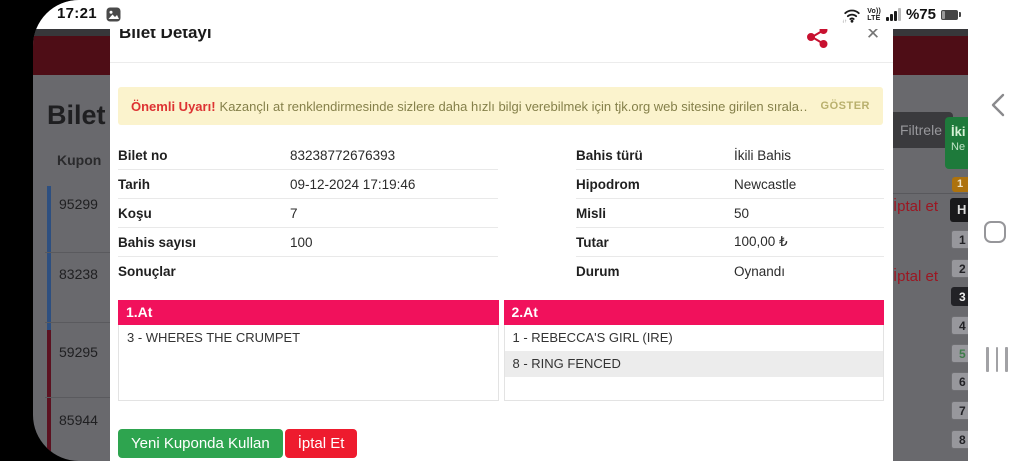 This screenshot has width=1024, height=461. Describe the element at coordinates (920, 14) in the screenshot. I see `battery-percent: %75` at that location.